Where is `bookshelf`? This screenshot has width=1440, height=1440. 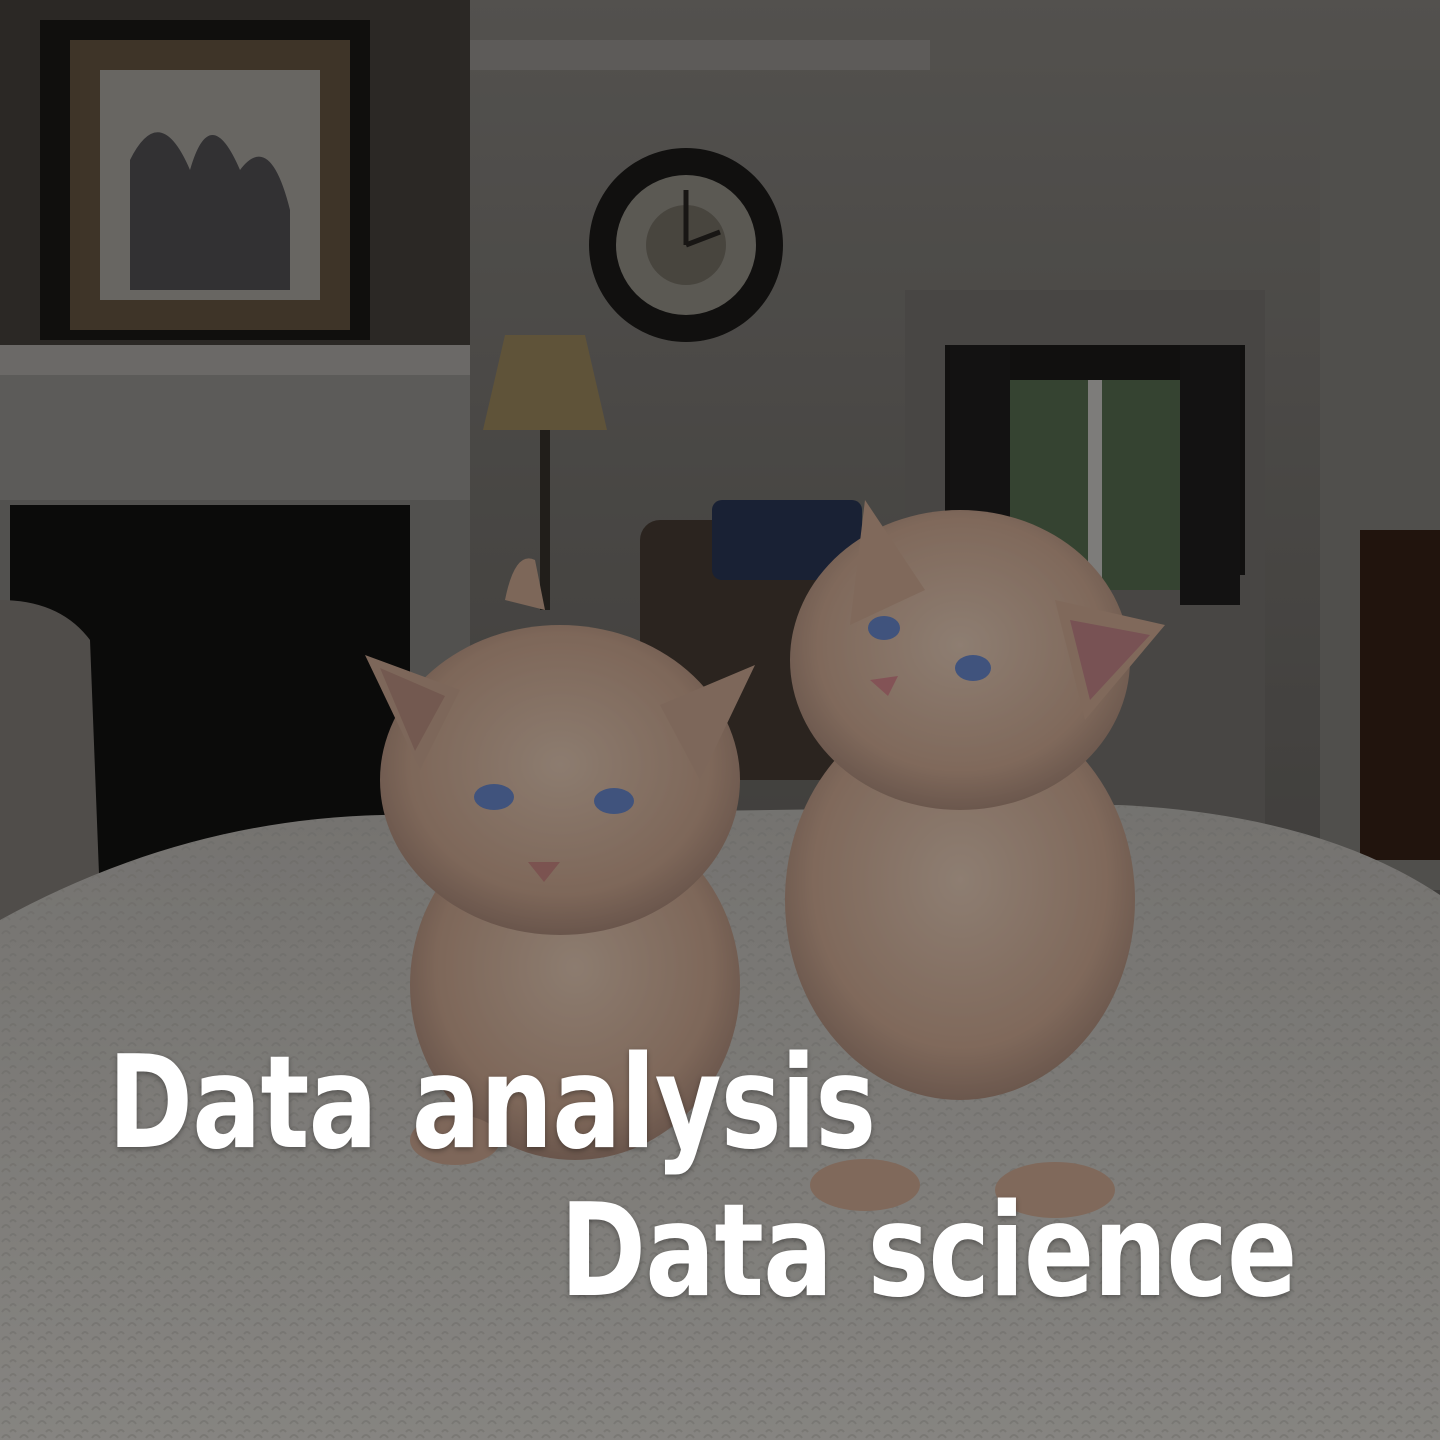
bookshelf is located at coordinates (1400, 695).